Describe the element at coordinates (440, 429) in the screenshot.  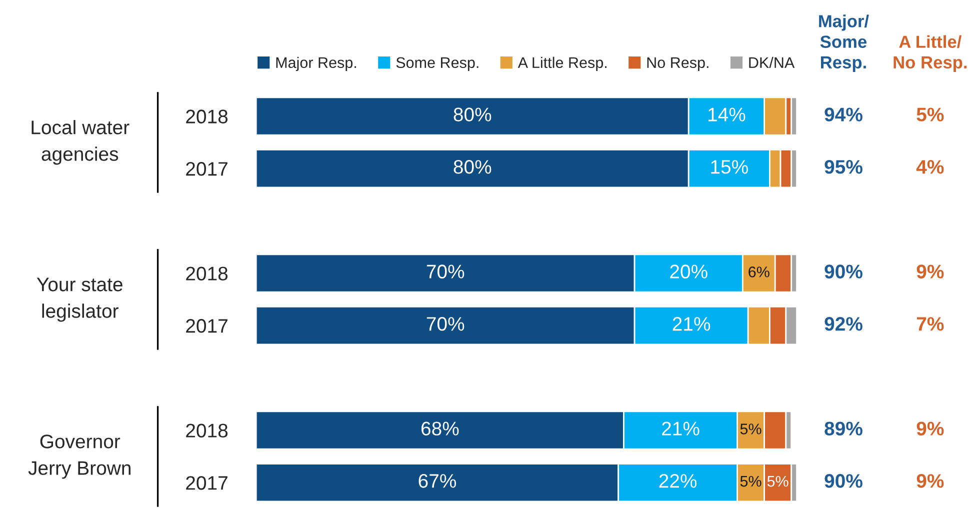
I see `data-label: 68%` at that location.